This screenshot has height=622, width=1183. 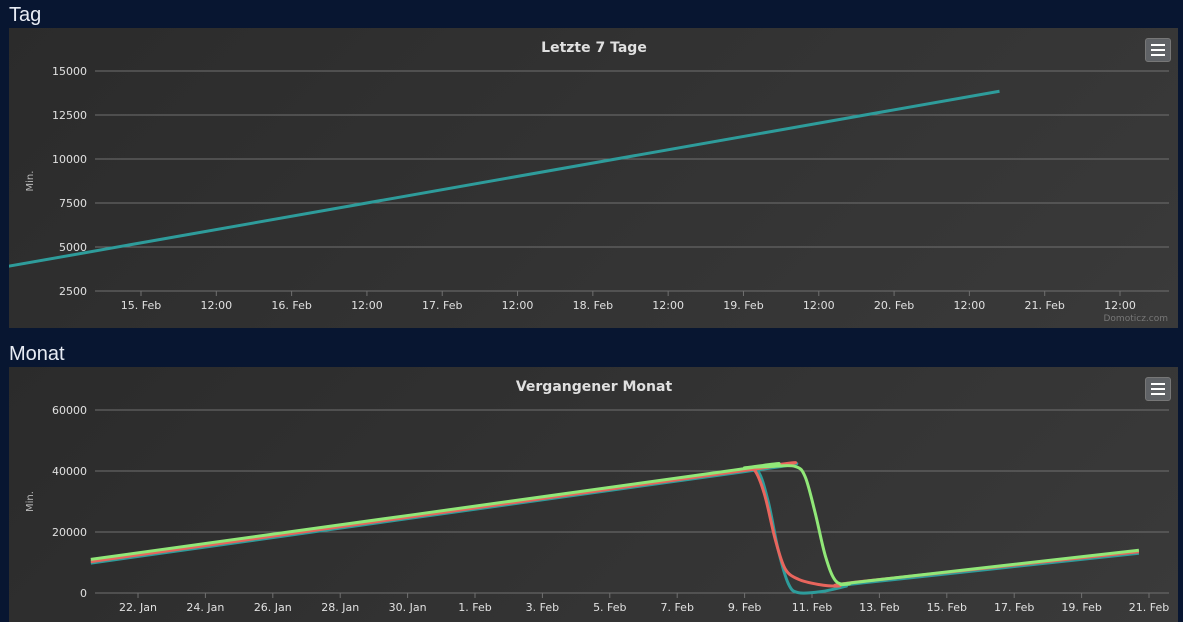 I want to click on credit-link: Domoticz.com, so click(x=1136, y=319).